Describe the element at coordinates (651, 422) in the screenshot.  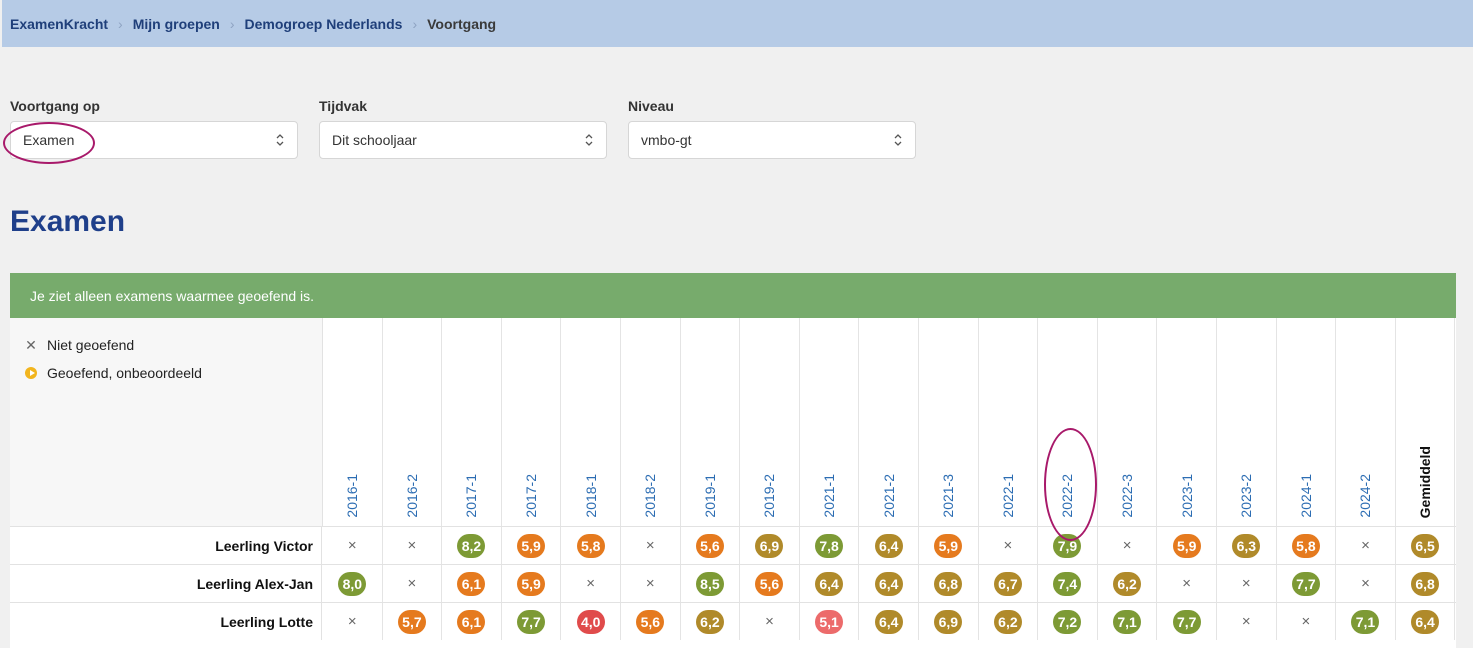
I see `column-header-2018-2: 2018-2` at that location.